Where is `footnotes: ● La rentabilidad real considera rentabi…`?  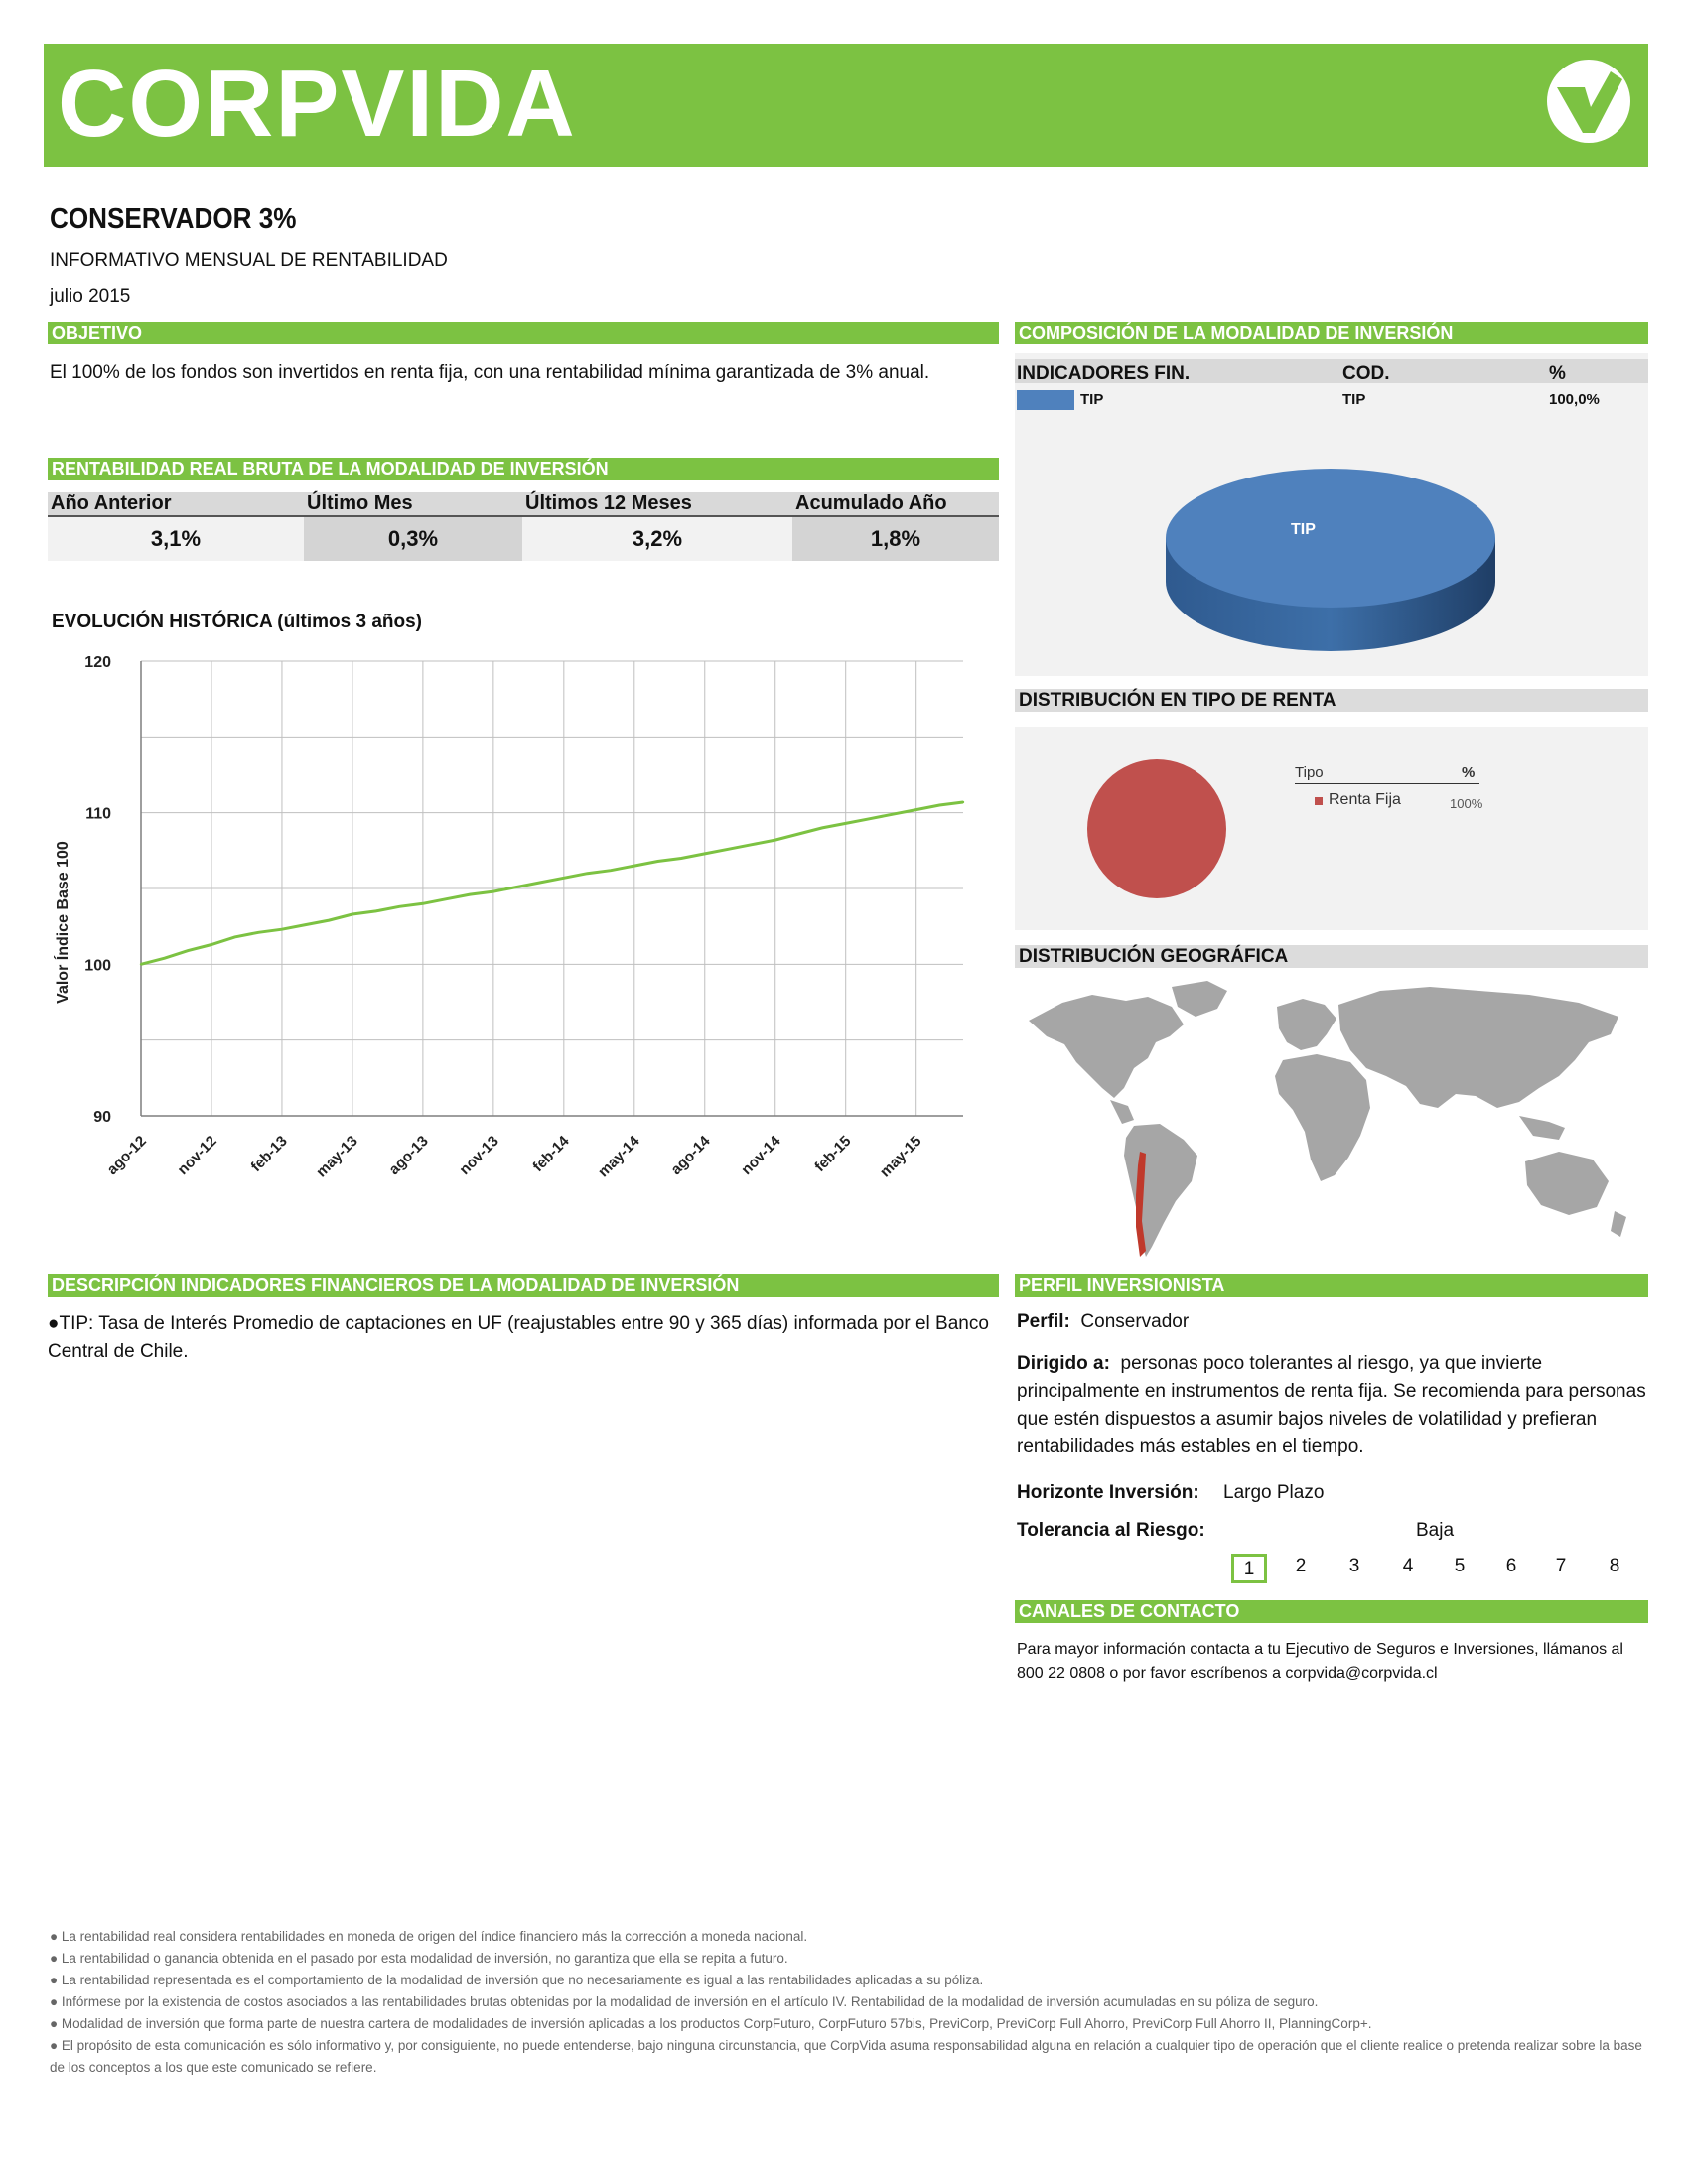
footnotes: ● La rentabilidad real considera rentabi… is located at coordinates (849, 2002).